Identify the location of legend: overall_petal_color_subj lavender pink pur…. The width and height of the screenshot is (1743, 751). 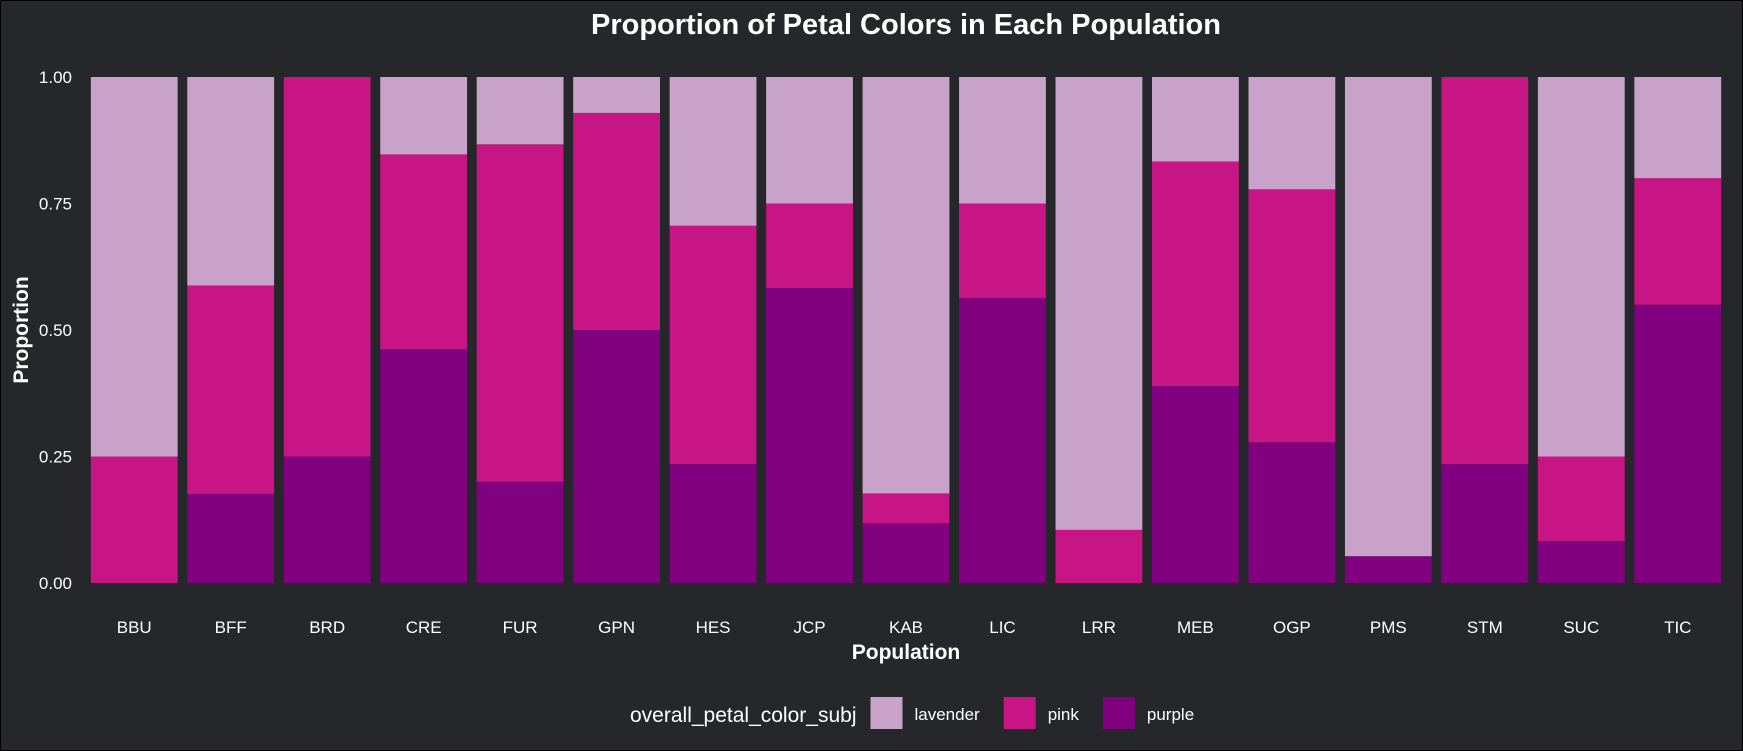
(912, 713).